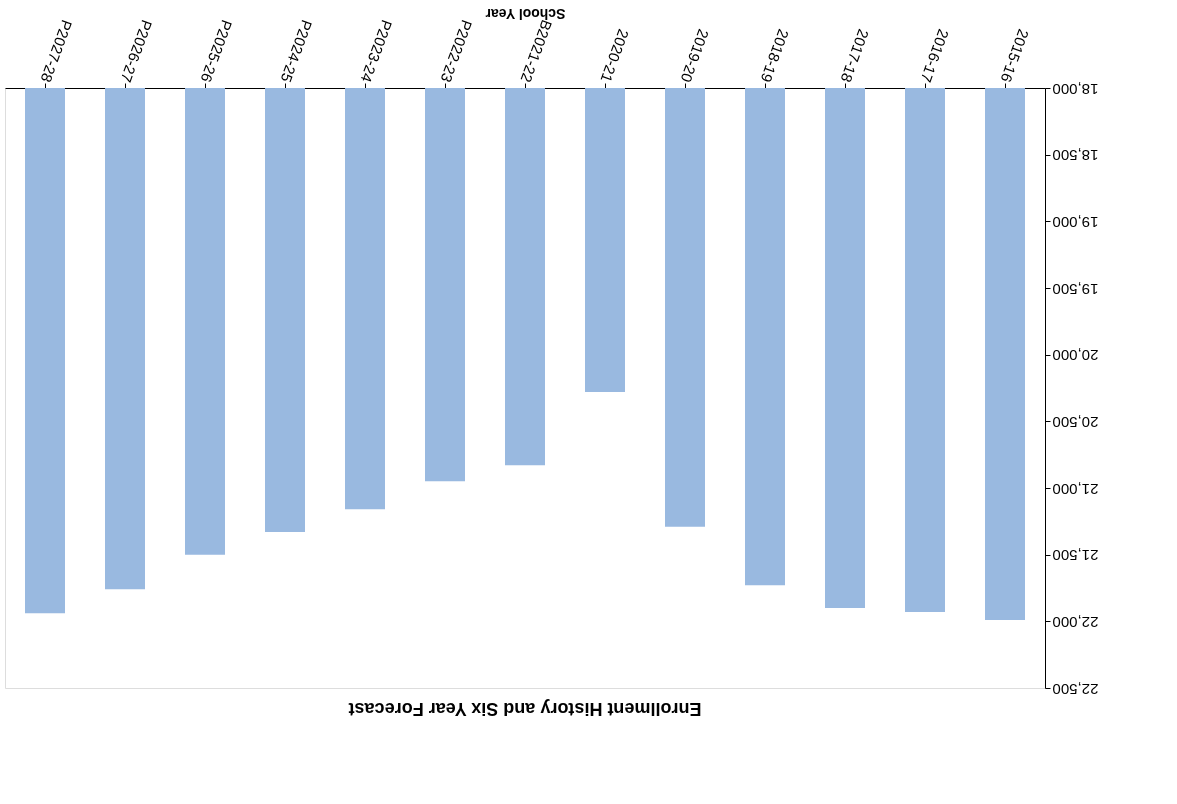  What do you see at coordinates (1075, 356) in the screenshot?
I see `y-tick-label: 20,000` at bounding box center [1075, 356].